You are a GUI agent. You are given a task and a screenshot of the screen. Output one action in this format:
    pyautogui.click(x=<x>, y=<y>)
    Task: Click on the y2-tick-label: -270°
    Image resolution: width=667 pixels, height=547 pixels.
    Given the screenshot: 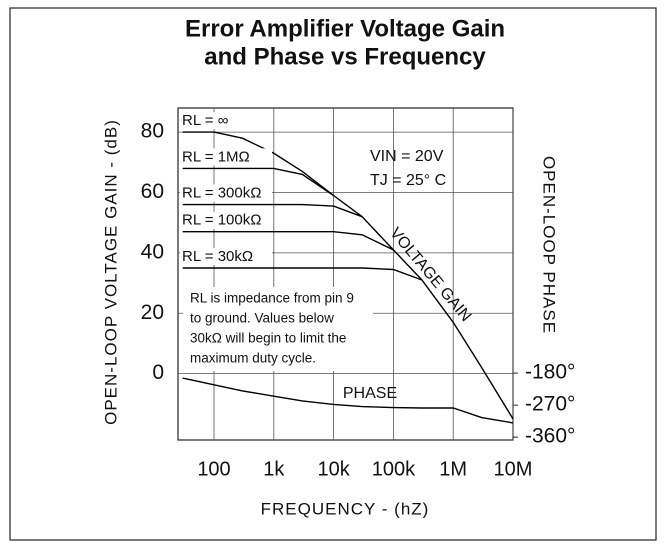 What is the action you would take?
    pyautogui.click(x=550, y=404)
    